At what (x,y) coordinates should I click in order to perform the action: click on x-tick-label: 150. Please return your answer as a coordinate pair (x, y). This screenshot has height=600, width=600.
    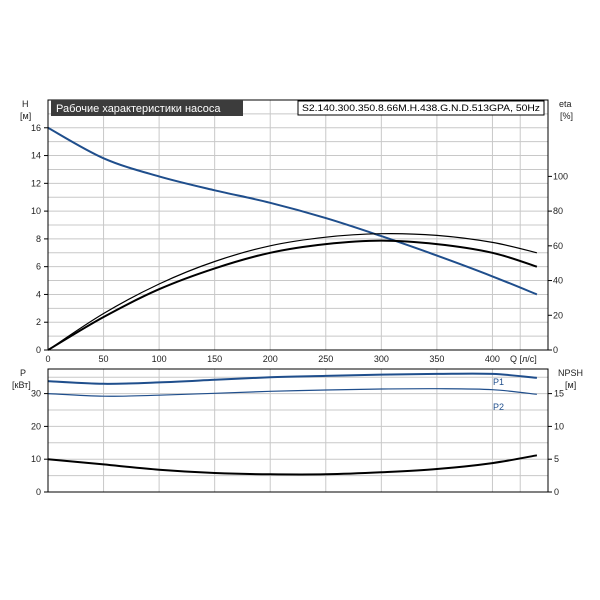
    Looking at the image, I should click on (214, 359).